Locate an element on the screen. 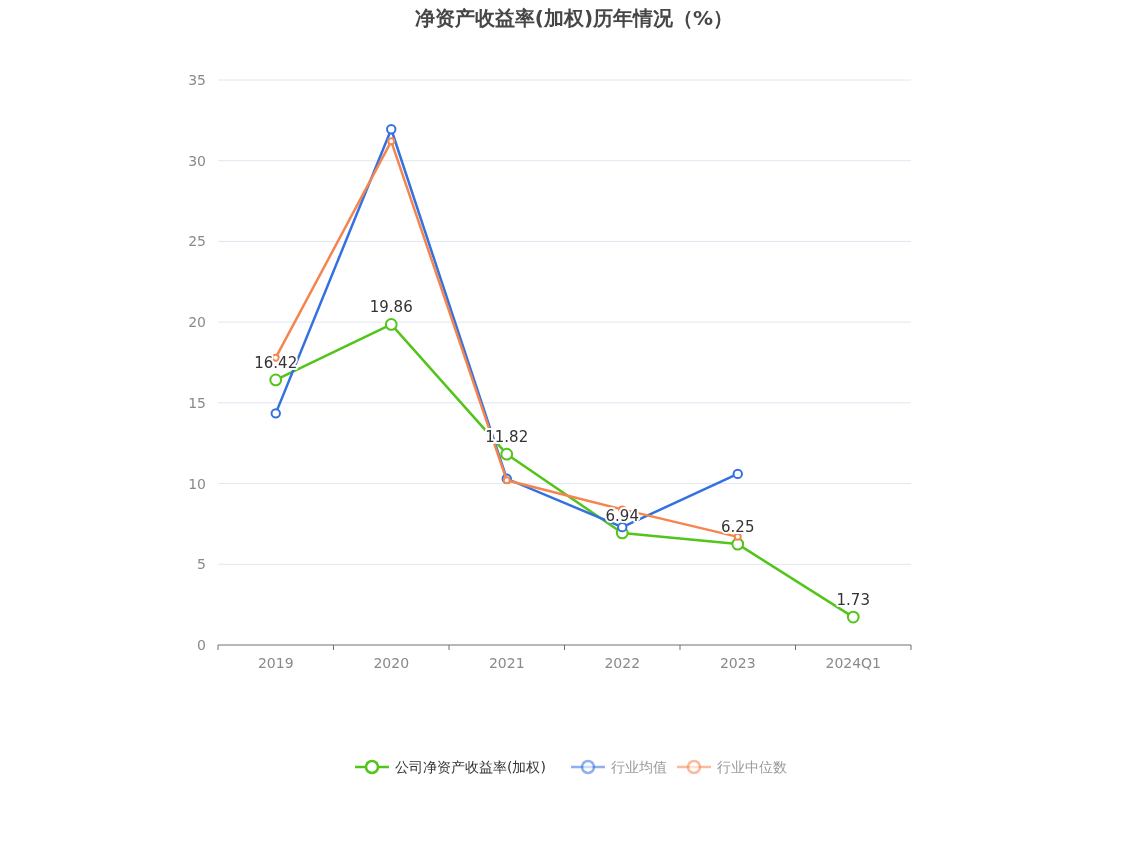  y-tick-label: 20 is located at coordinates (197, 322).